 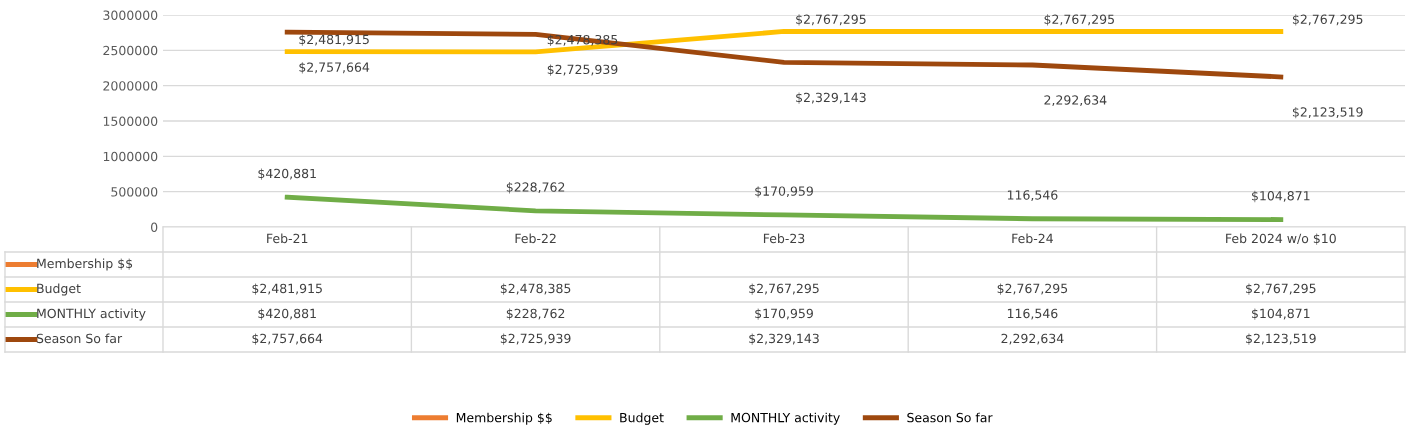 What do you see at coordinates (582, 70) in the screenshot?
I see `text: $2,725,939` at bounding box center [582, 70].